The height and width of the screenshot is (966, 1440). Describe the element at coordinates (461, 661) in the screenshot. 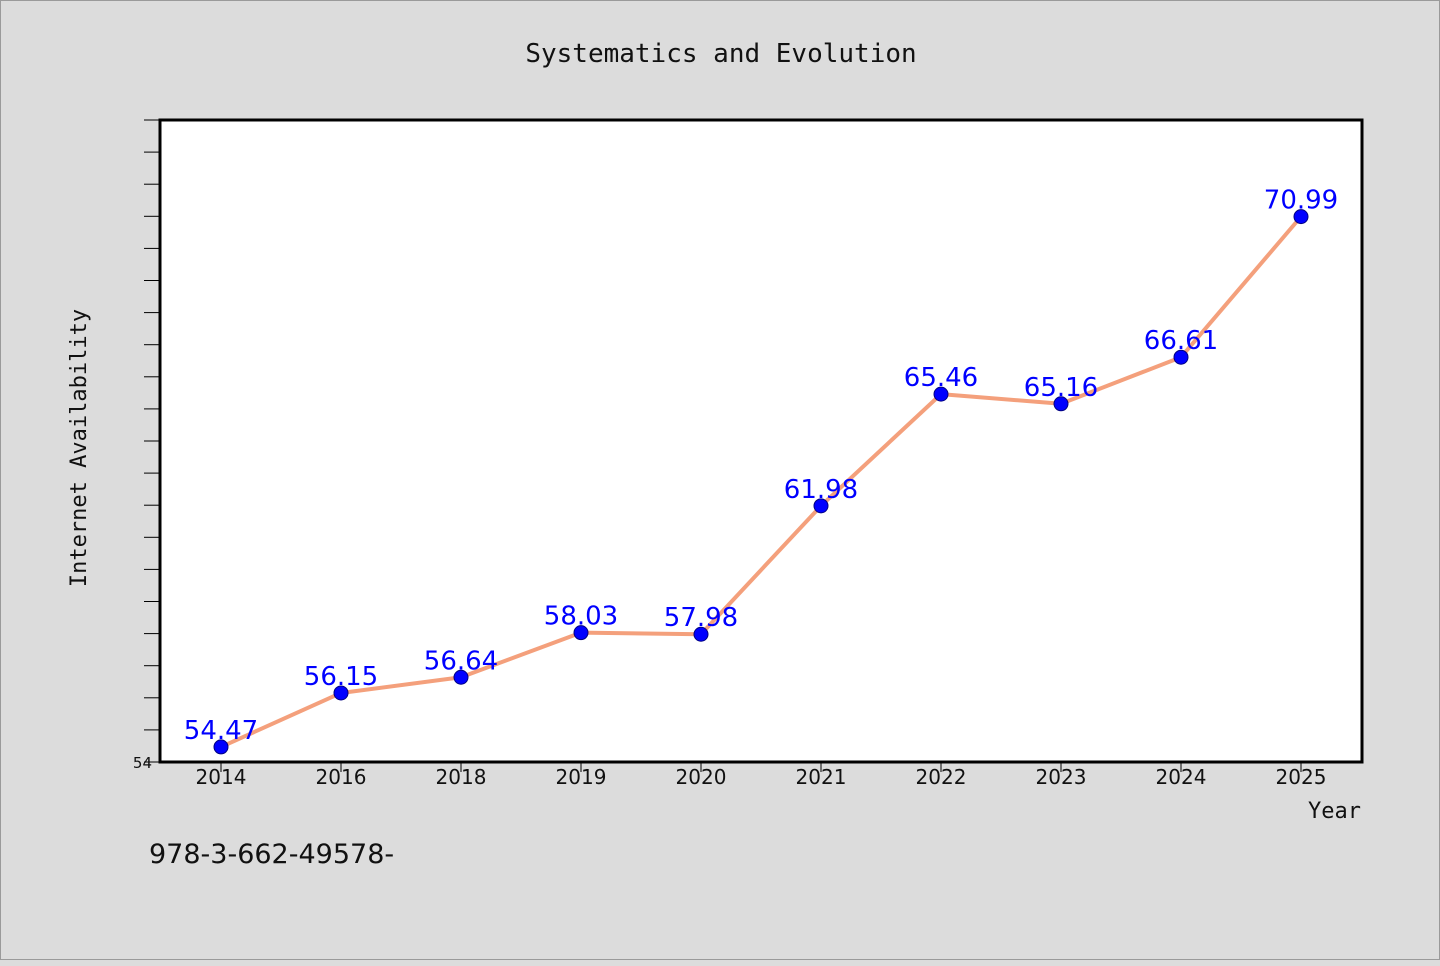

I see `data-value-label: 56.64` at that location.